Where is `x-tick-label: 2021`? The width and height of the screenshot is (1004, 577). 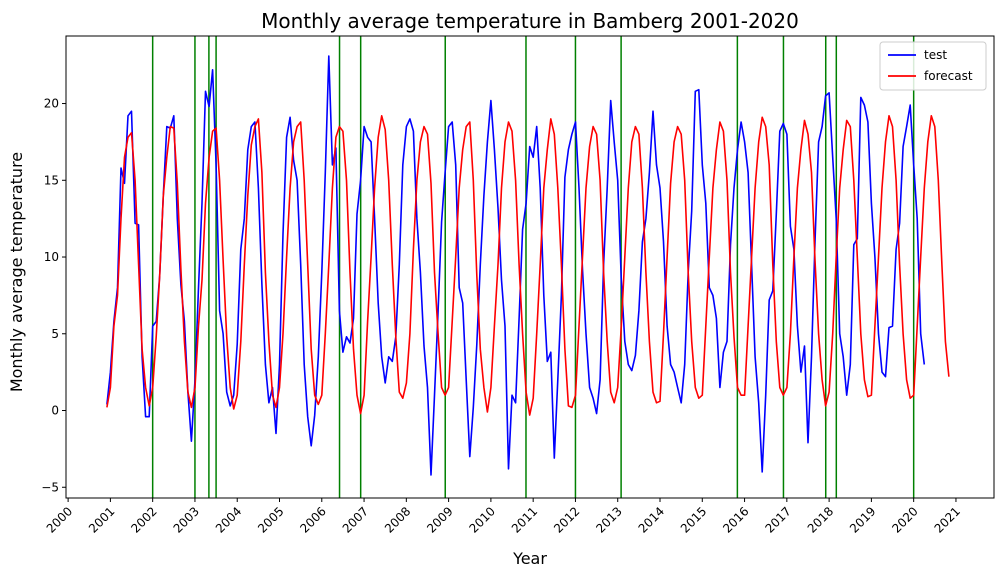
x-tick-label: 2021 is located at coordinates (947, 519).